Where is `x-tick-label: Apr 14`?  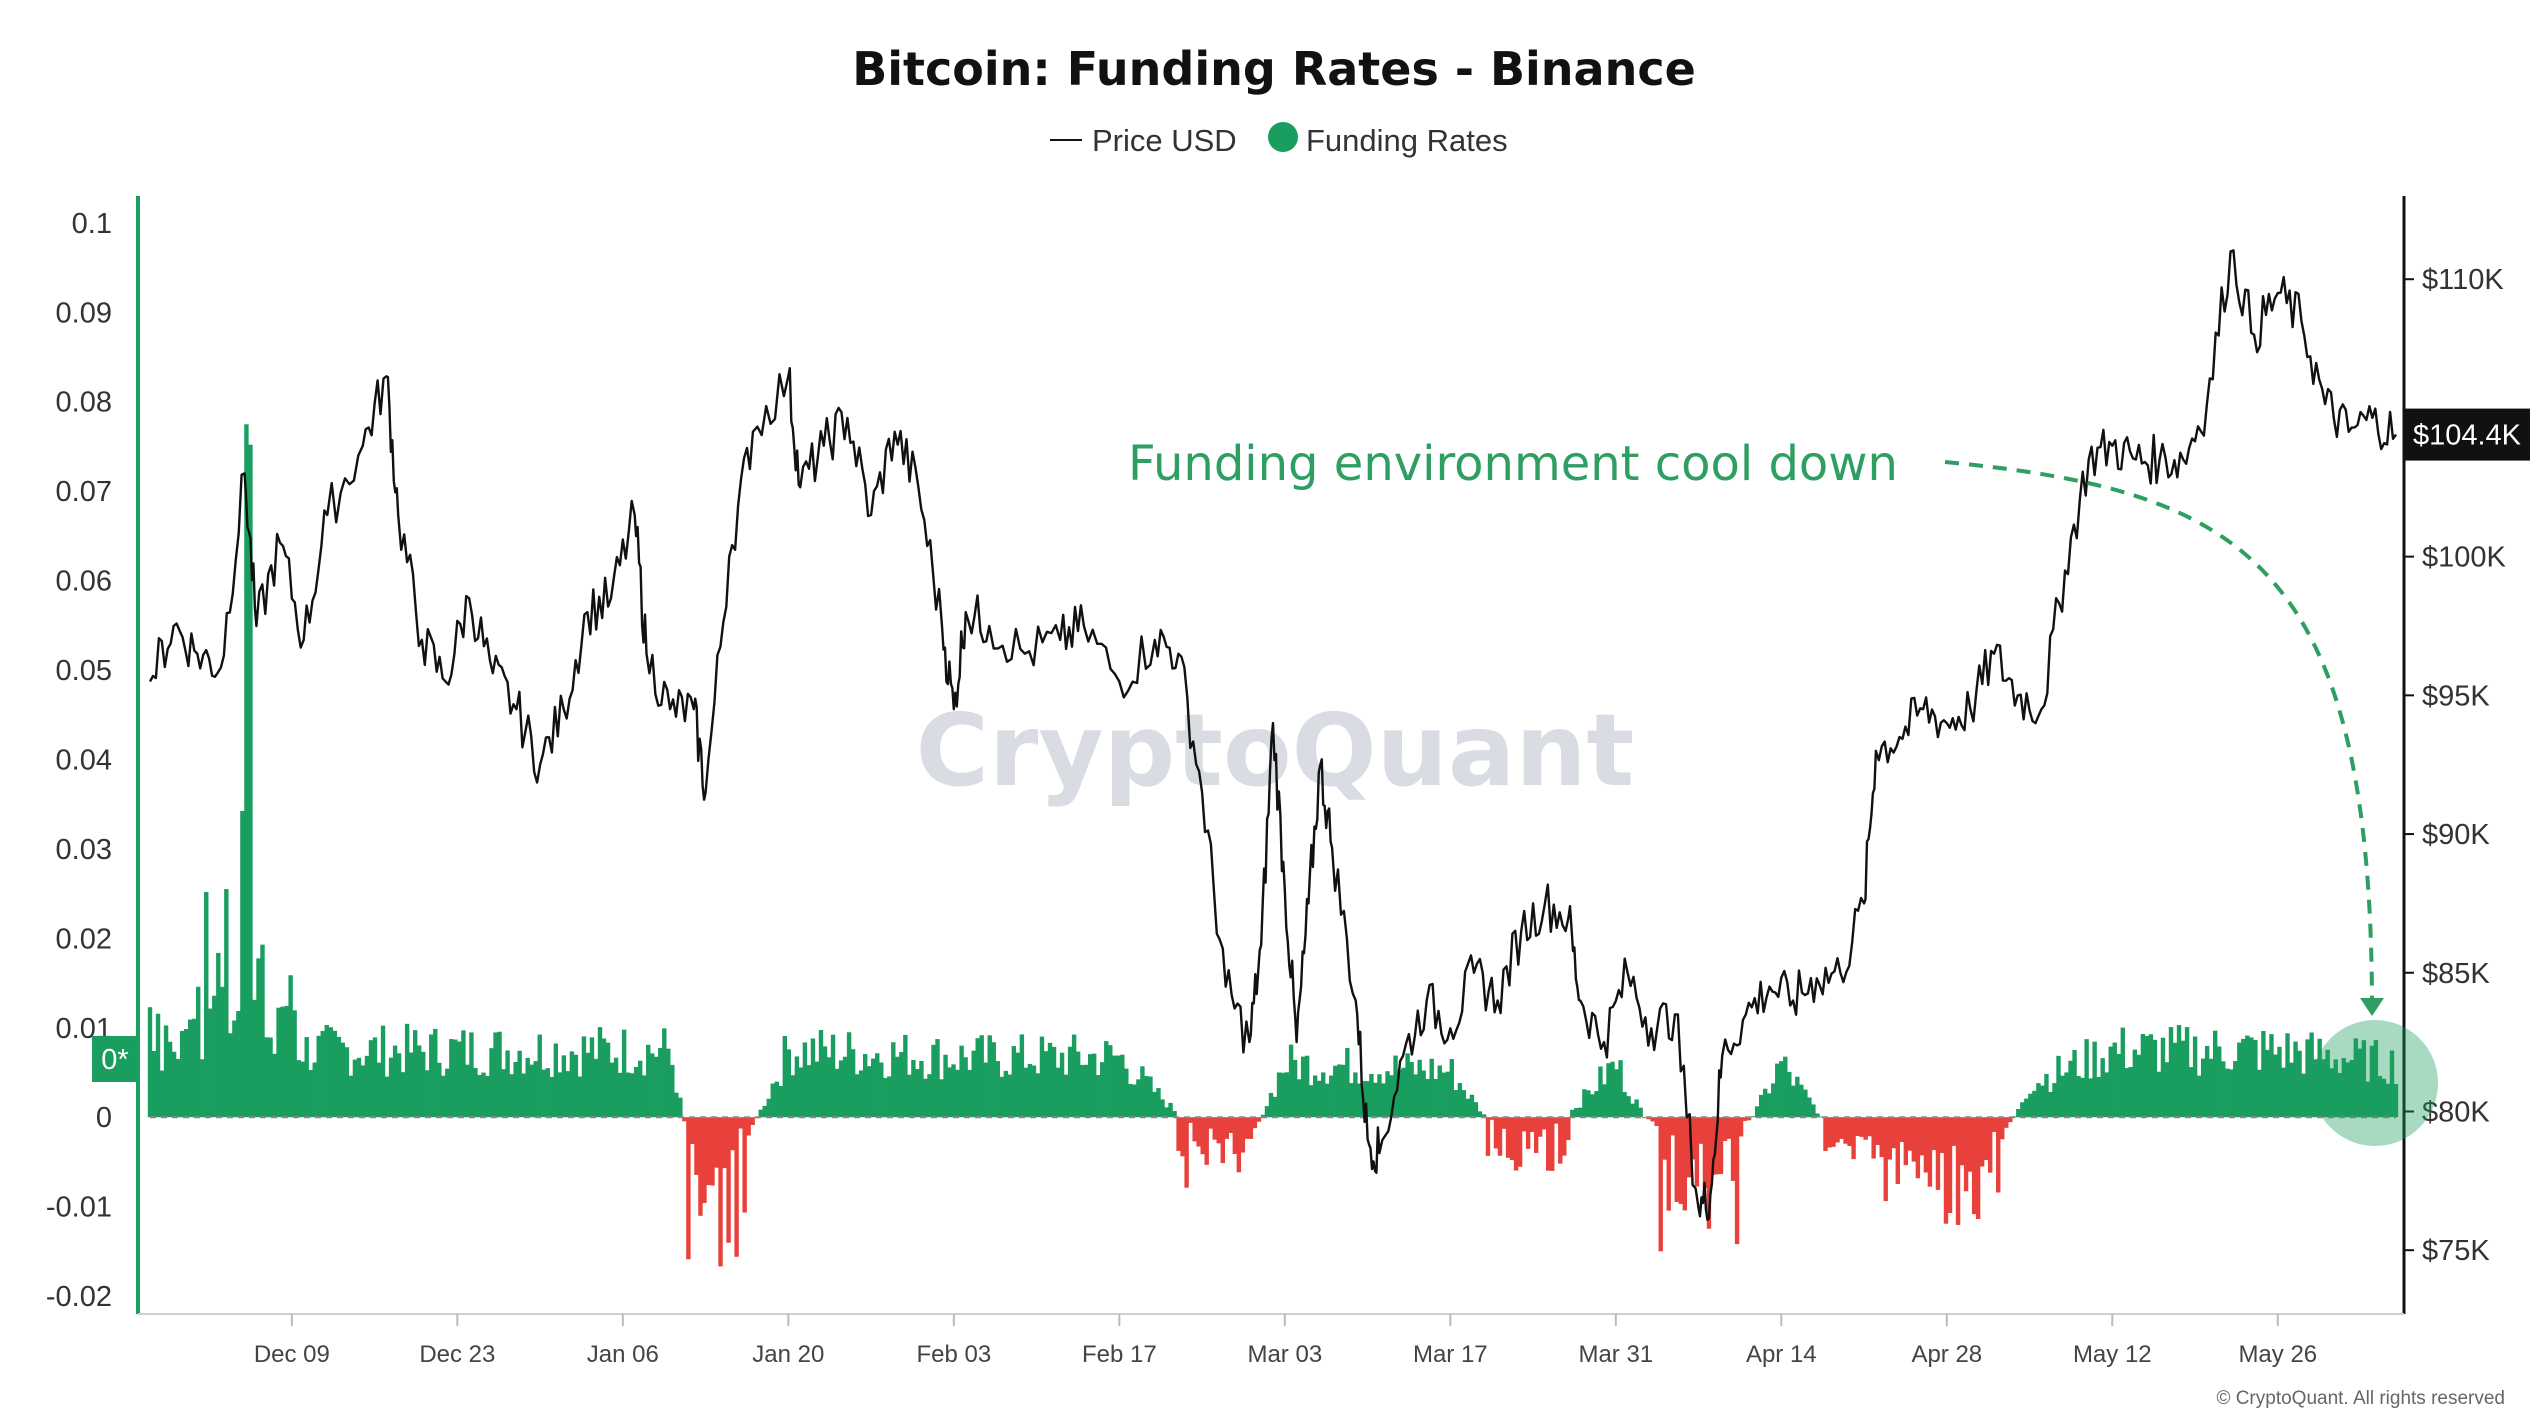
x-tick-label: Apr 14 is located at coordinates (1781, 1354).